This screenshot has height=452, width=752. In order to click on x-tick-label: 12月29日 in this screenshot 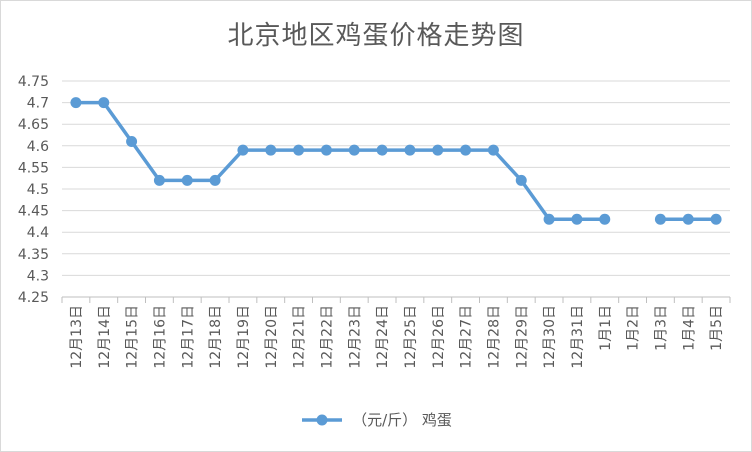, I will do `click(522, 337)`.